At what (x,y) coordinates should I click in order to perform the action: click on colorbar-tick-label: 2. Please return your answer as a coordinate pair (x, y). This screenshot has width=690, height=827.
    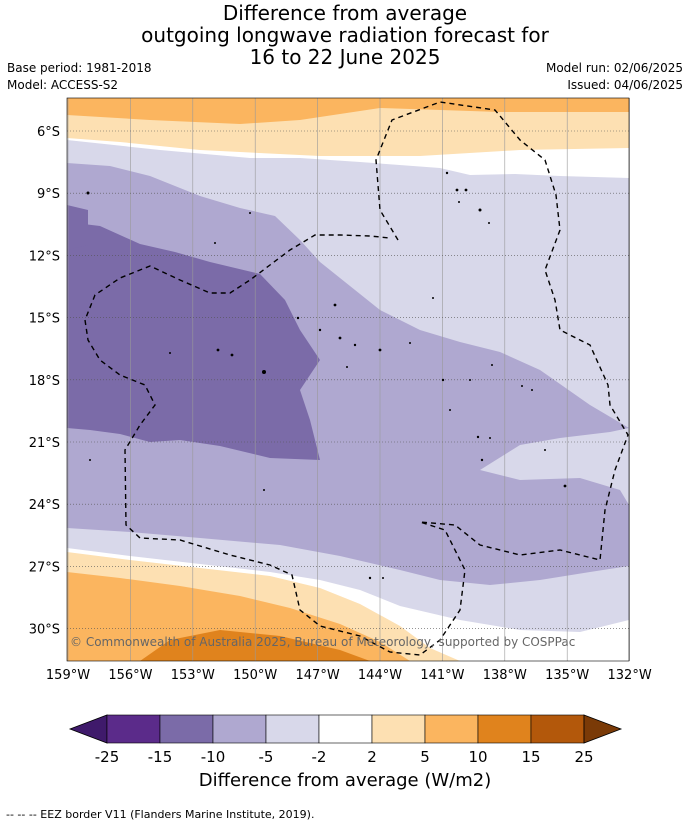
    Looking at the image, I should click on (372, 757).